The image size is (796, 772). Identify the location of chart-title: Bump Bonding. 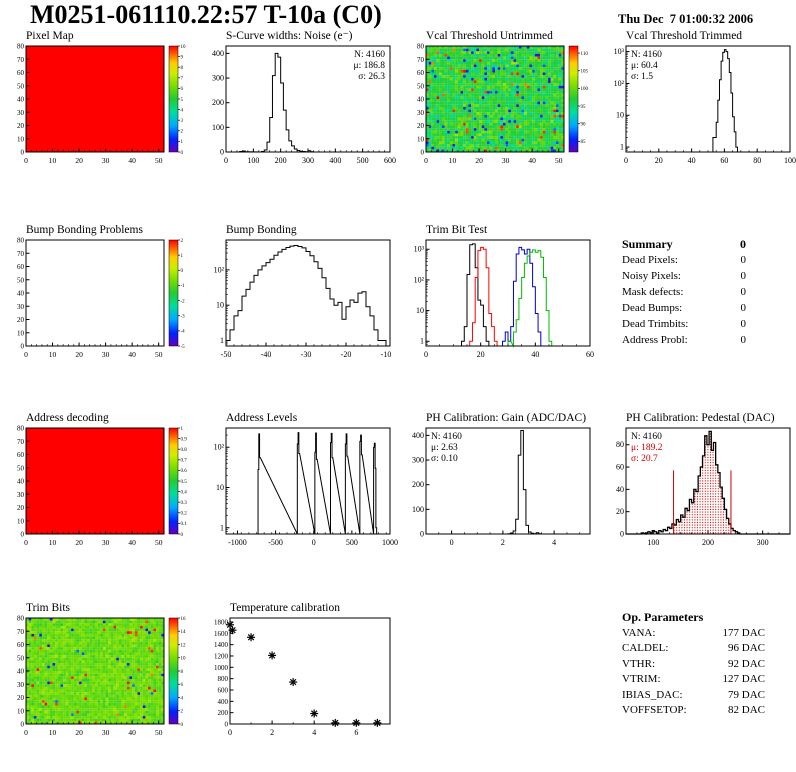
(261, 230).